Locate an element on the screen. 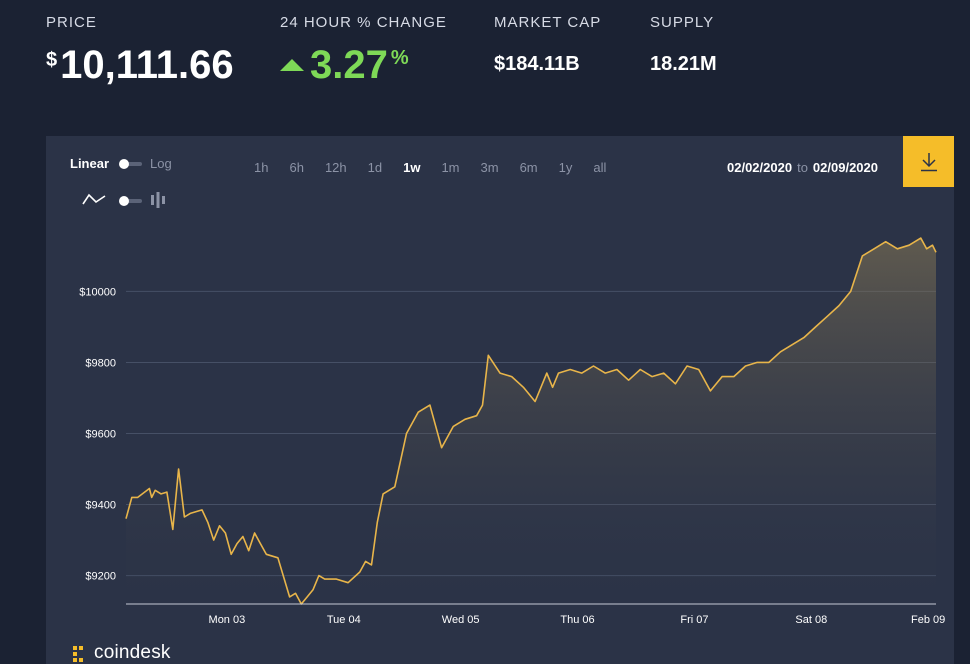 This screenshot has width=970, height=664. candlestick-icon is located at coordinates (158, 200).